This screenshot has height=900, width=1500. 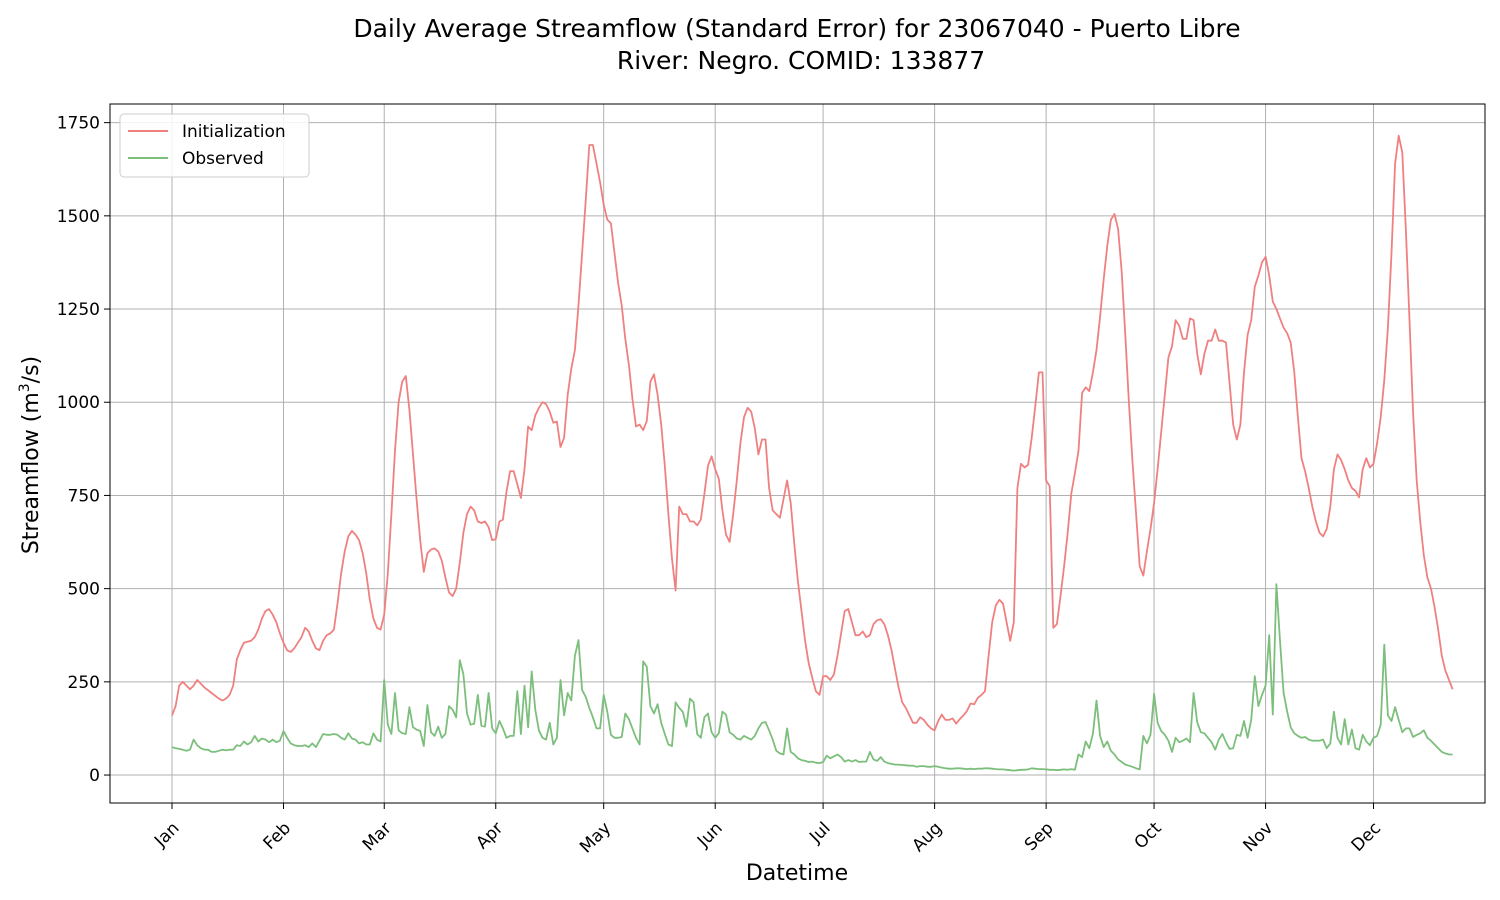 What do you see at coordinates (277, 835) in the screenshot?
I see `x-tick-label: Feb` at bounding box center [277, 835].